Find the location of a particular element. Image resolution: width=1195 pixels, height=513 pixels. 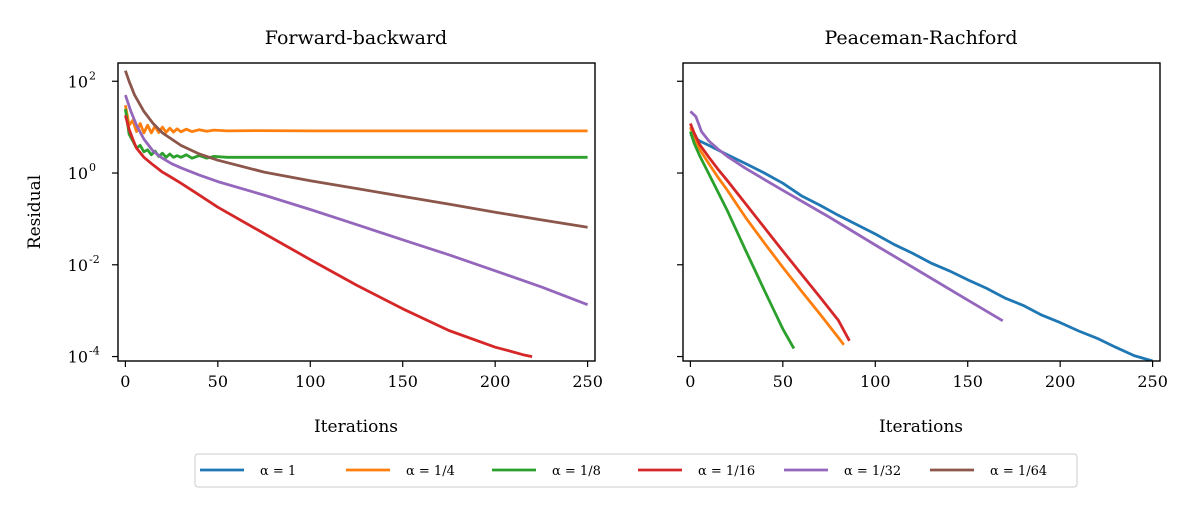

y-tick-exponent: -4 is located at coordinates (94, 351).